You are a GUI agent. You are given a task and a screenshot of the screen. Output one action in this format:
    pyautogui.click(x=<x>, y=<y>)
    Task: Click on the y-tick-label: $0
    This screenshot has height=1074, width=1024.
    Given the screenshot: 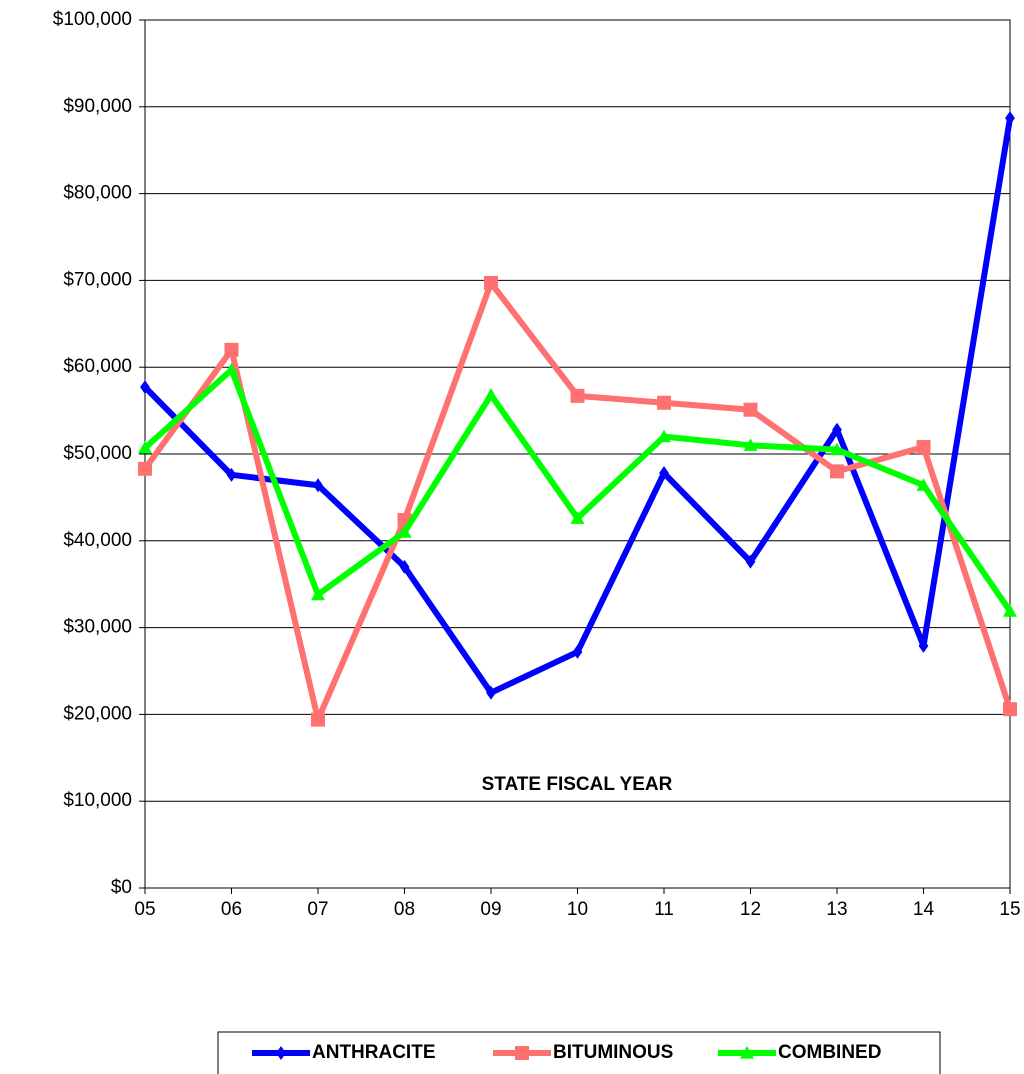 What is the action you would take?
    pyautogui.click(x=121, y=887)
    